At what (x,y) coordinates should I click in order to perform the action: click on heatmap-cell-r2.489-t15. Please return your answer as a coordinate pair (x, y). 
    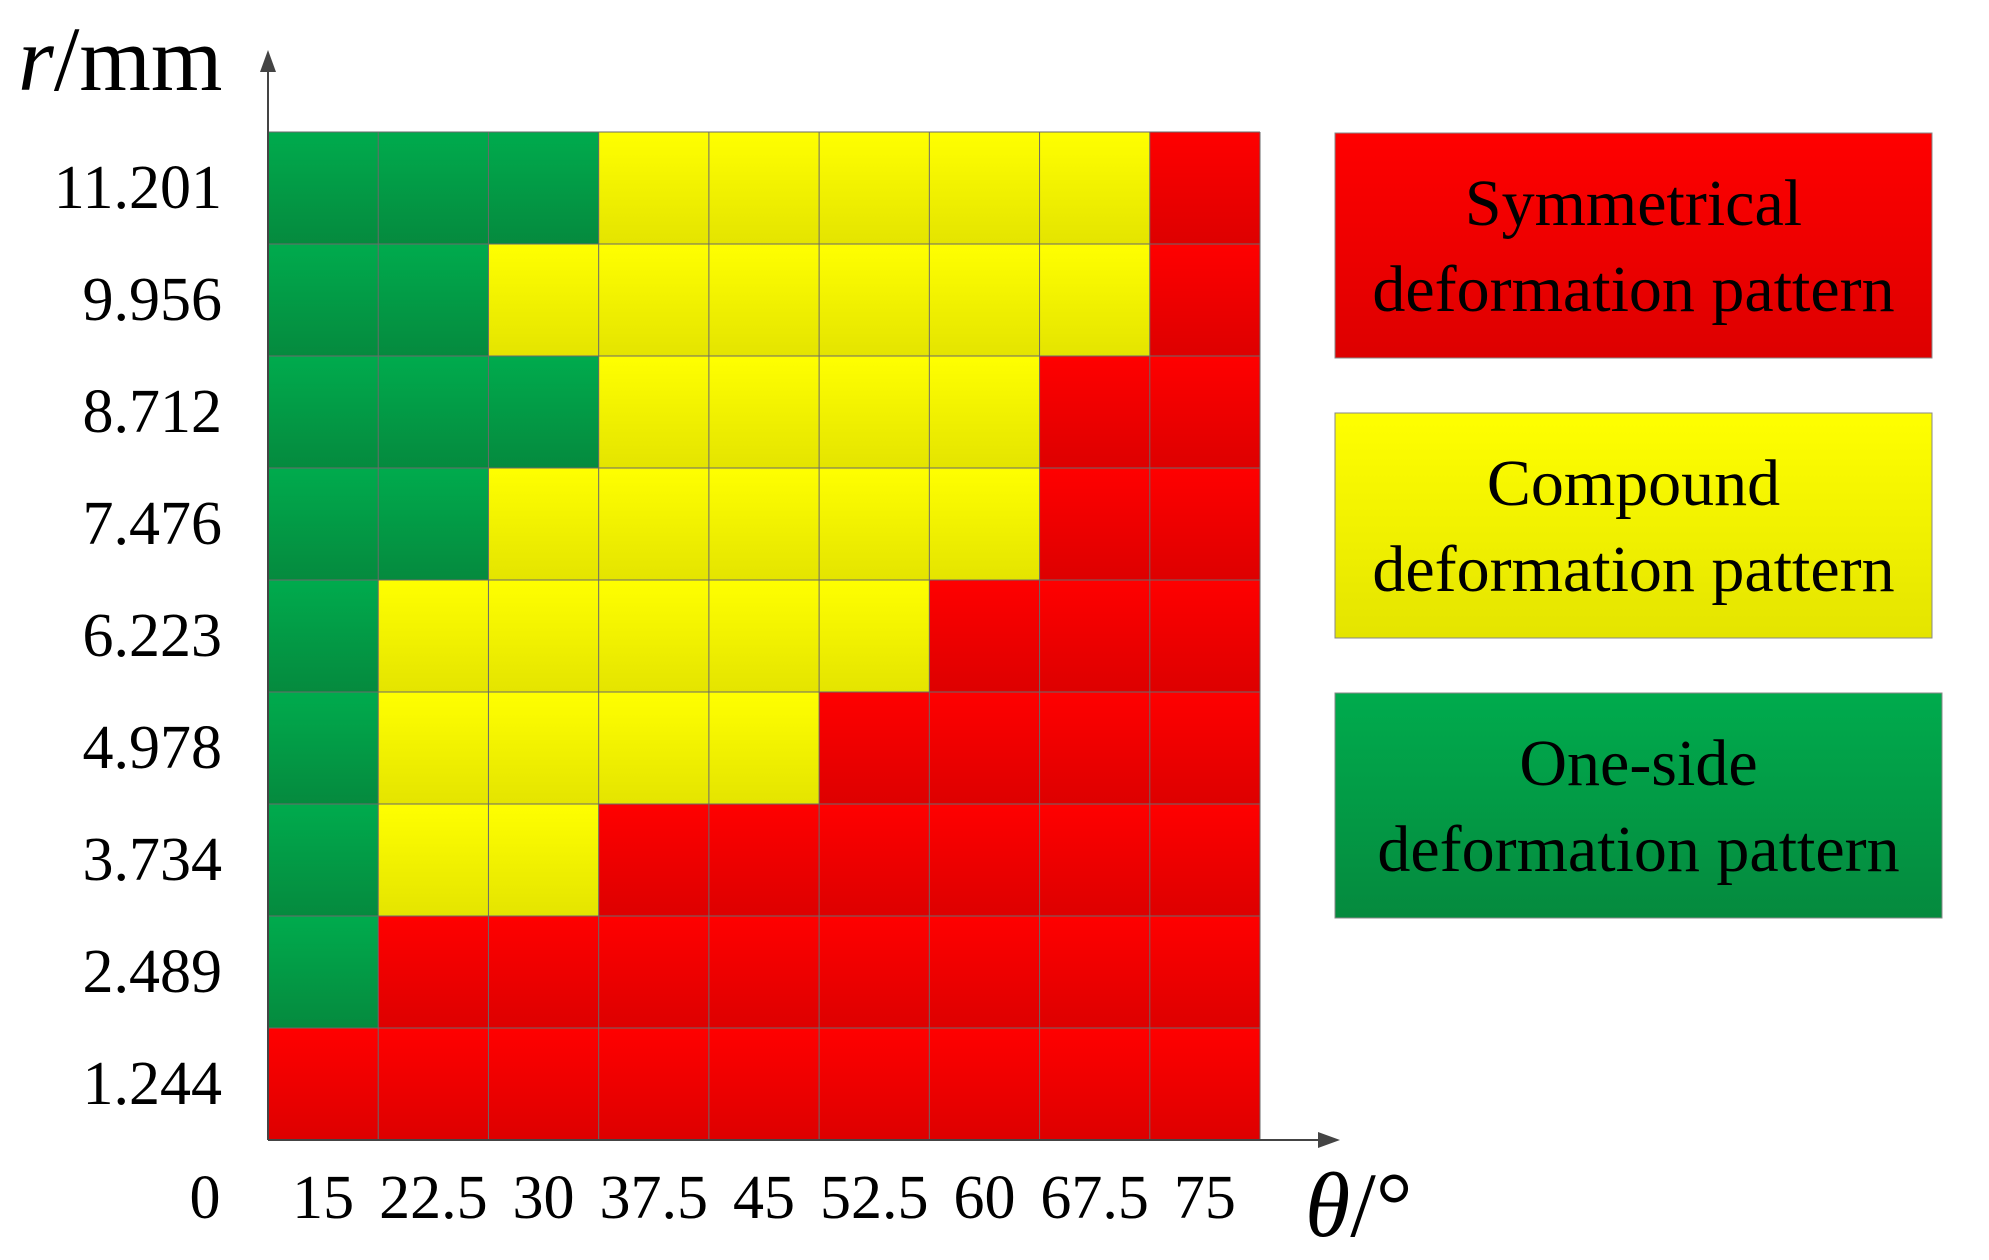
    Looking at the image, I should click on (323, 972).